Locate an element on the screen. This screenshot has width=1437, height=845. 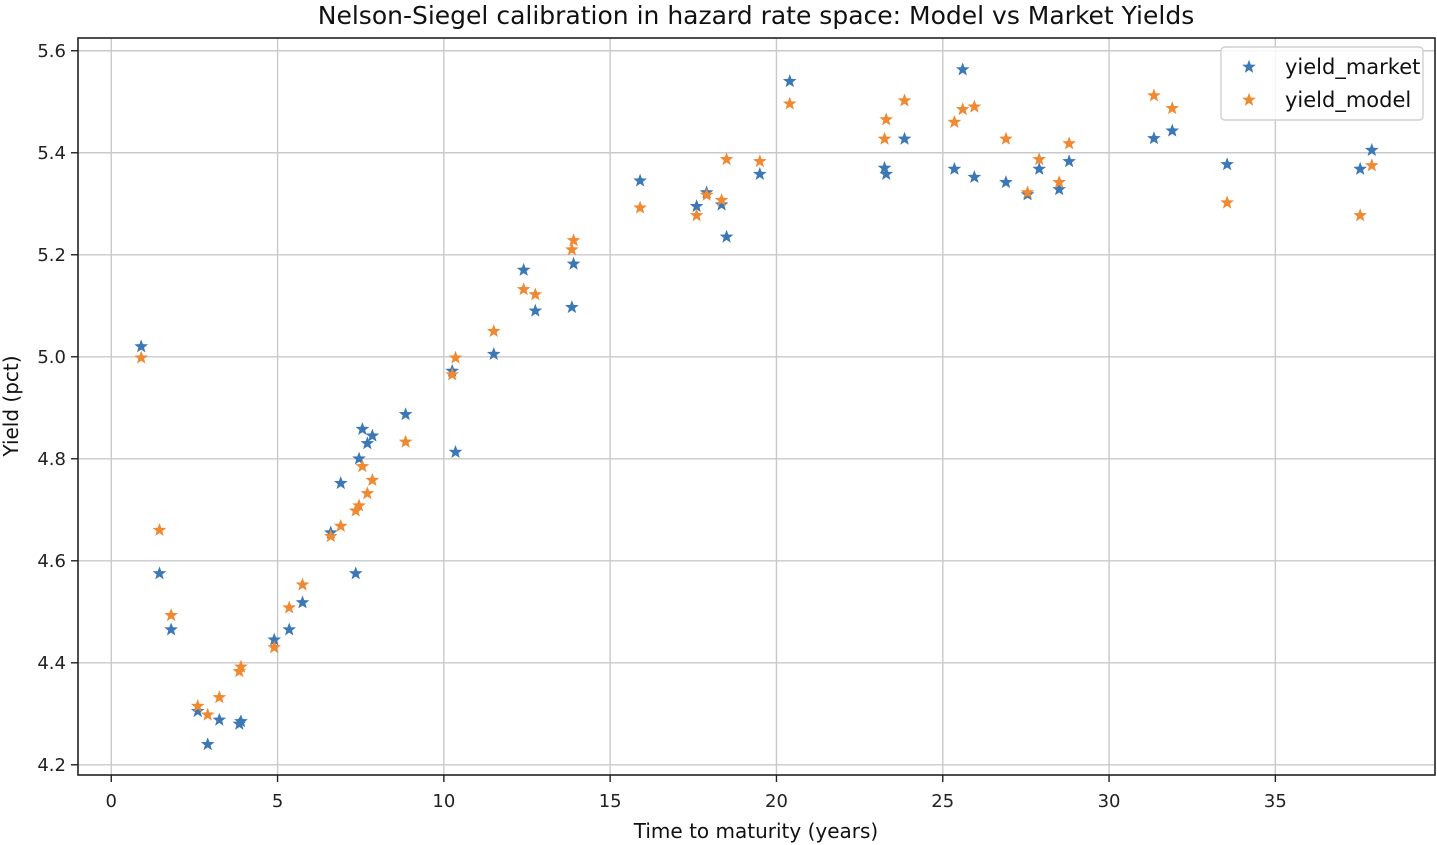
y-tick-label: 4.4 is located at coordinates (51, 663).